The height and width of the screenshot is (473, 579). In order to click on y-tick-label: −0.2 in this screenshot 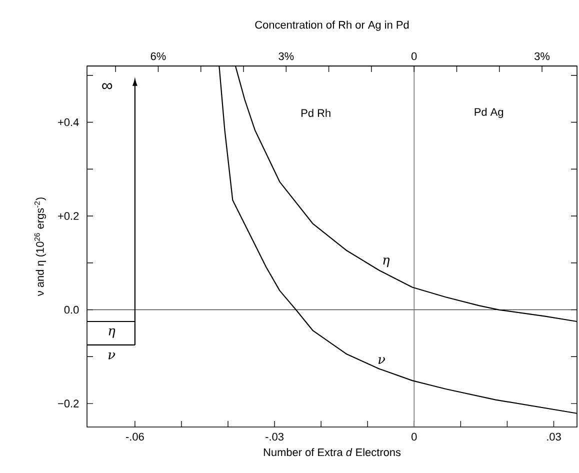, I will do `click(68, 404)`.